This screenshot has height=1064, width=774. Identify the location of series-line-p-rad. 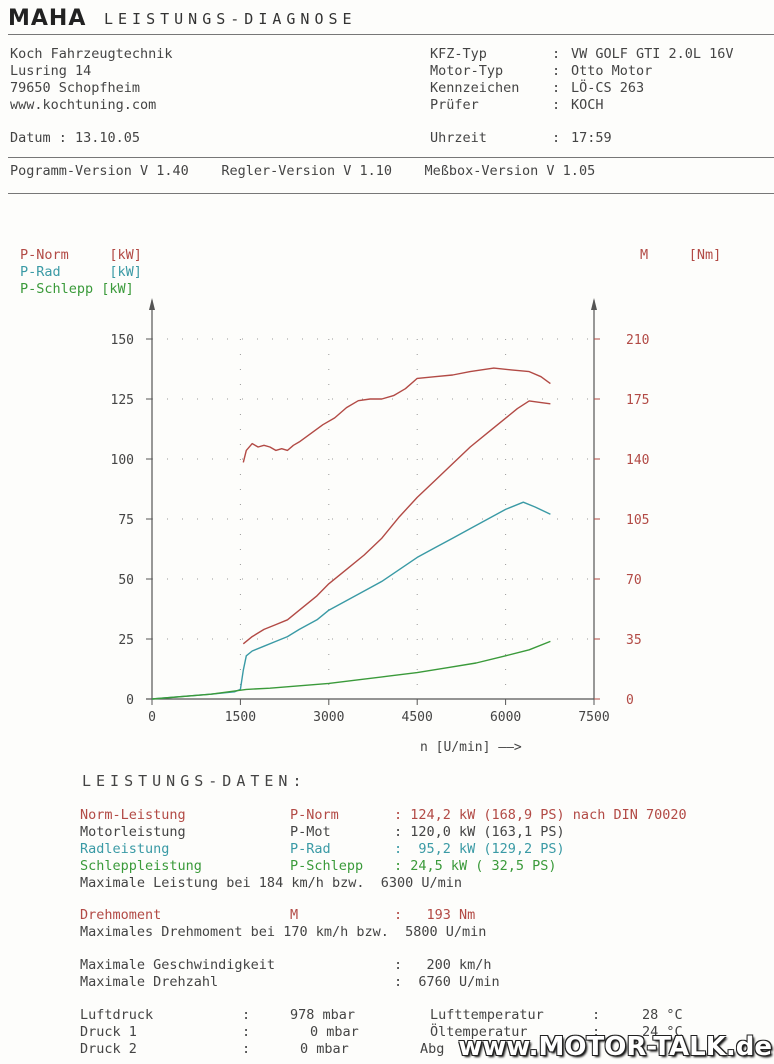
(351, 600).